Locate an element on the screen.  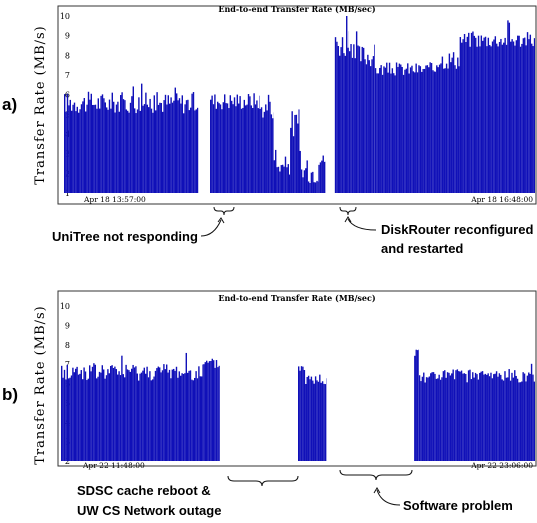
y-tick-a-9: 9 is located at coordinates (67, 36).